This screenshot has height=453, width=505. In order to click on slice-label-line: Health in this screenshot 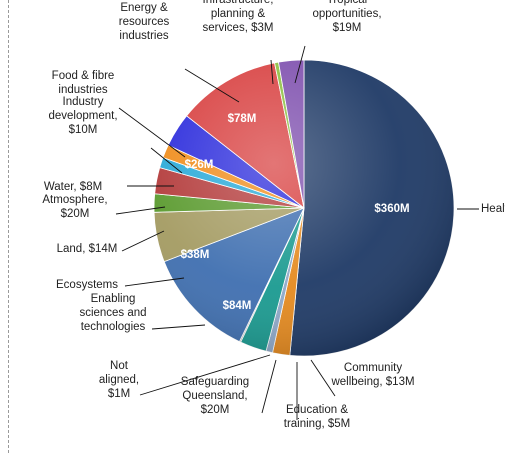, I will do `click(493, 209)`.